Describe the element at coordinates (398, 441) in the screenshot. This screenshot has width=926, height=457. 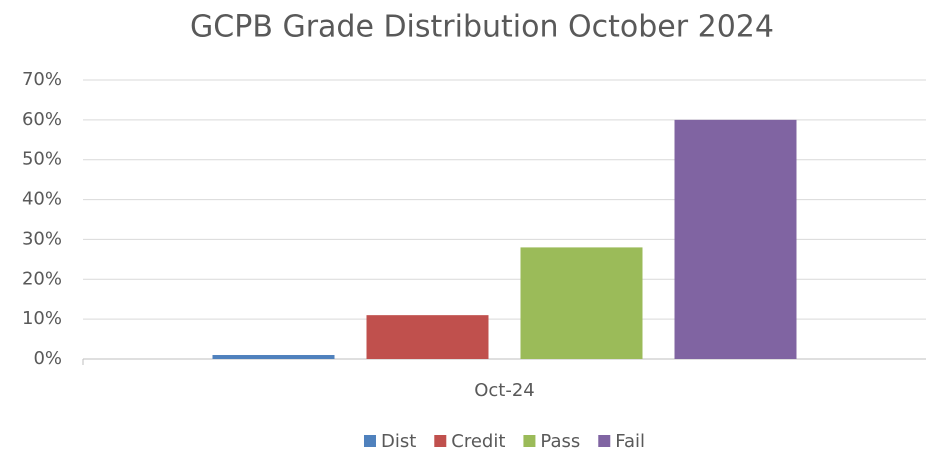
I see `legend-label: Dist` at that location.